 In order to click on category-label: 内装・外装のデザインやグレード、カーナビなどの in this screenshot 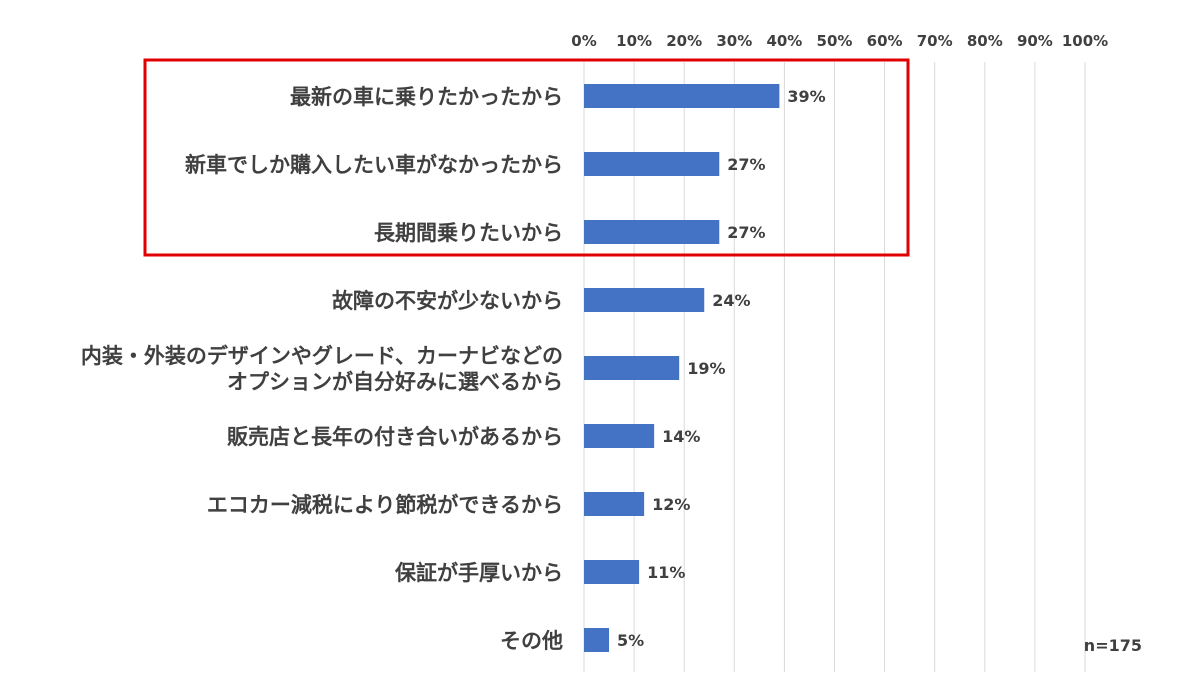, I will do `click(322, 356)`.